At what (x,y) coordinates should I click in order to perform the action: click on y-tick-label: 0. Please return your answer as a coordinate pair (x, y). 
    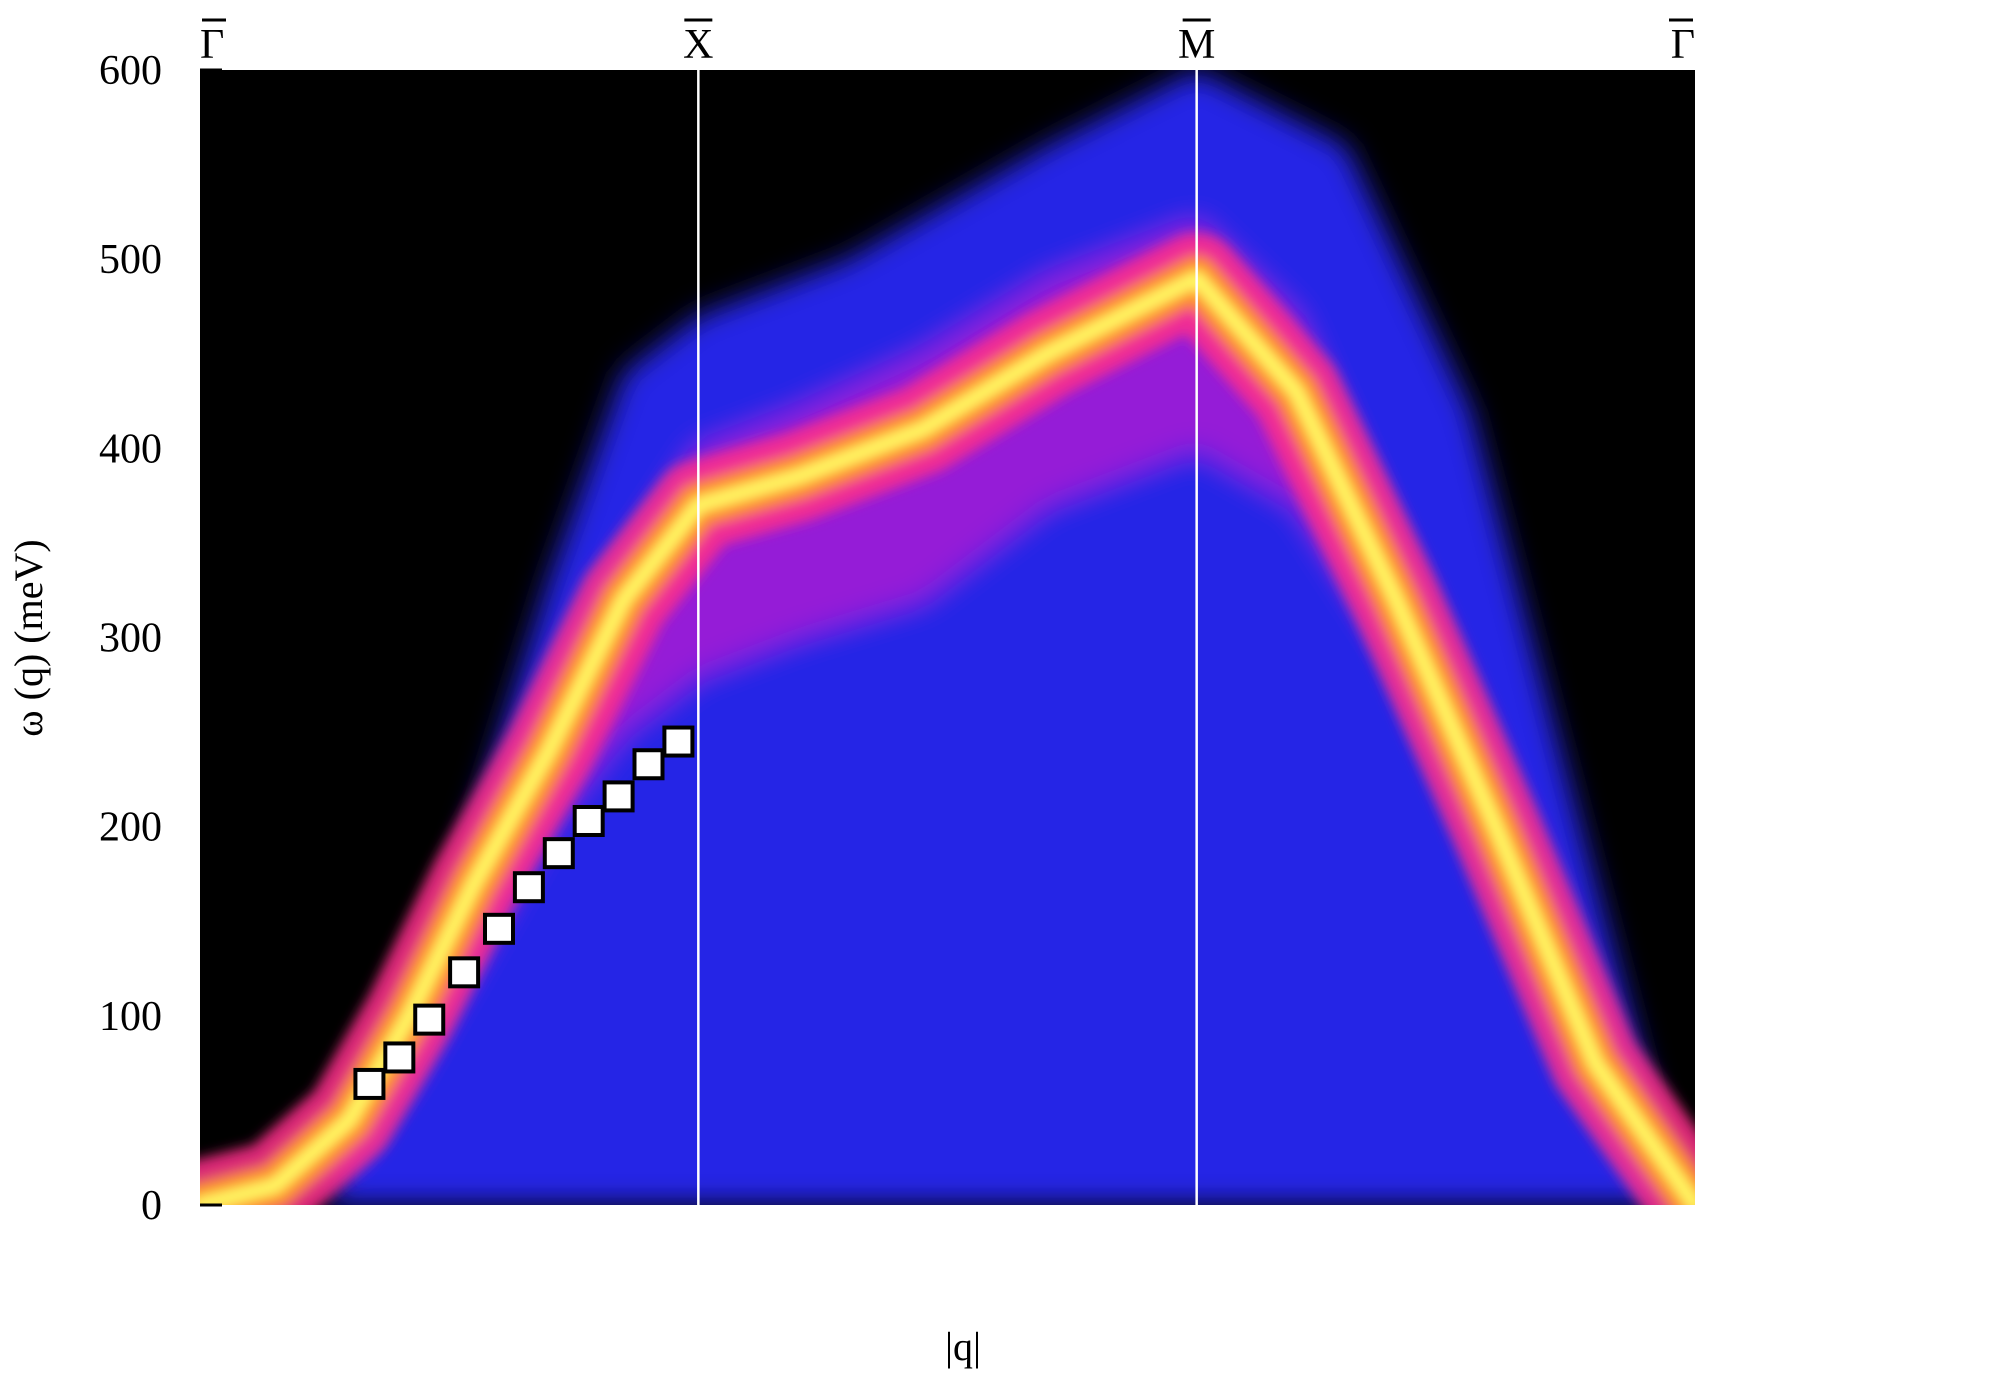
    Looking at the image, I should click on (151, 1206).